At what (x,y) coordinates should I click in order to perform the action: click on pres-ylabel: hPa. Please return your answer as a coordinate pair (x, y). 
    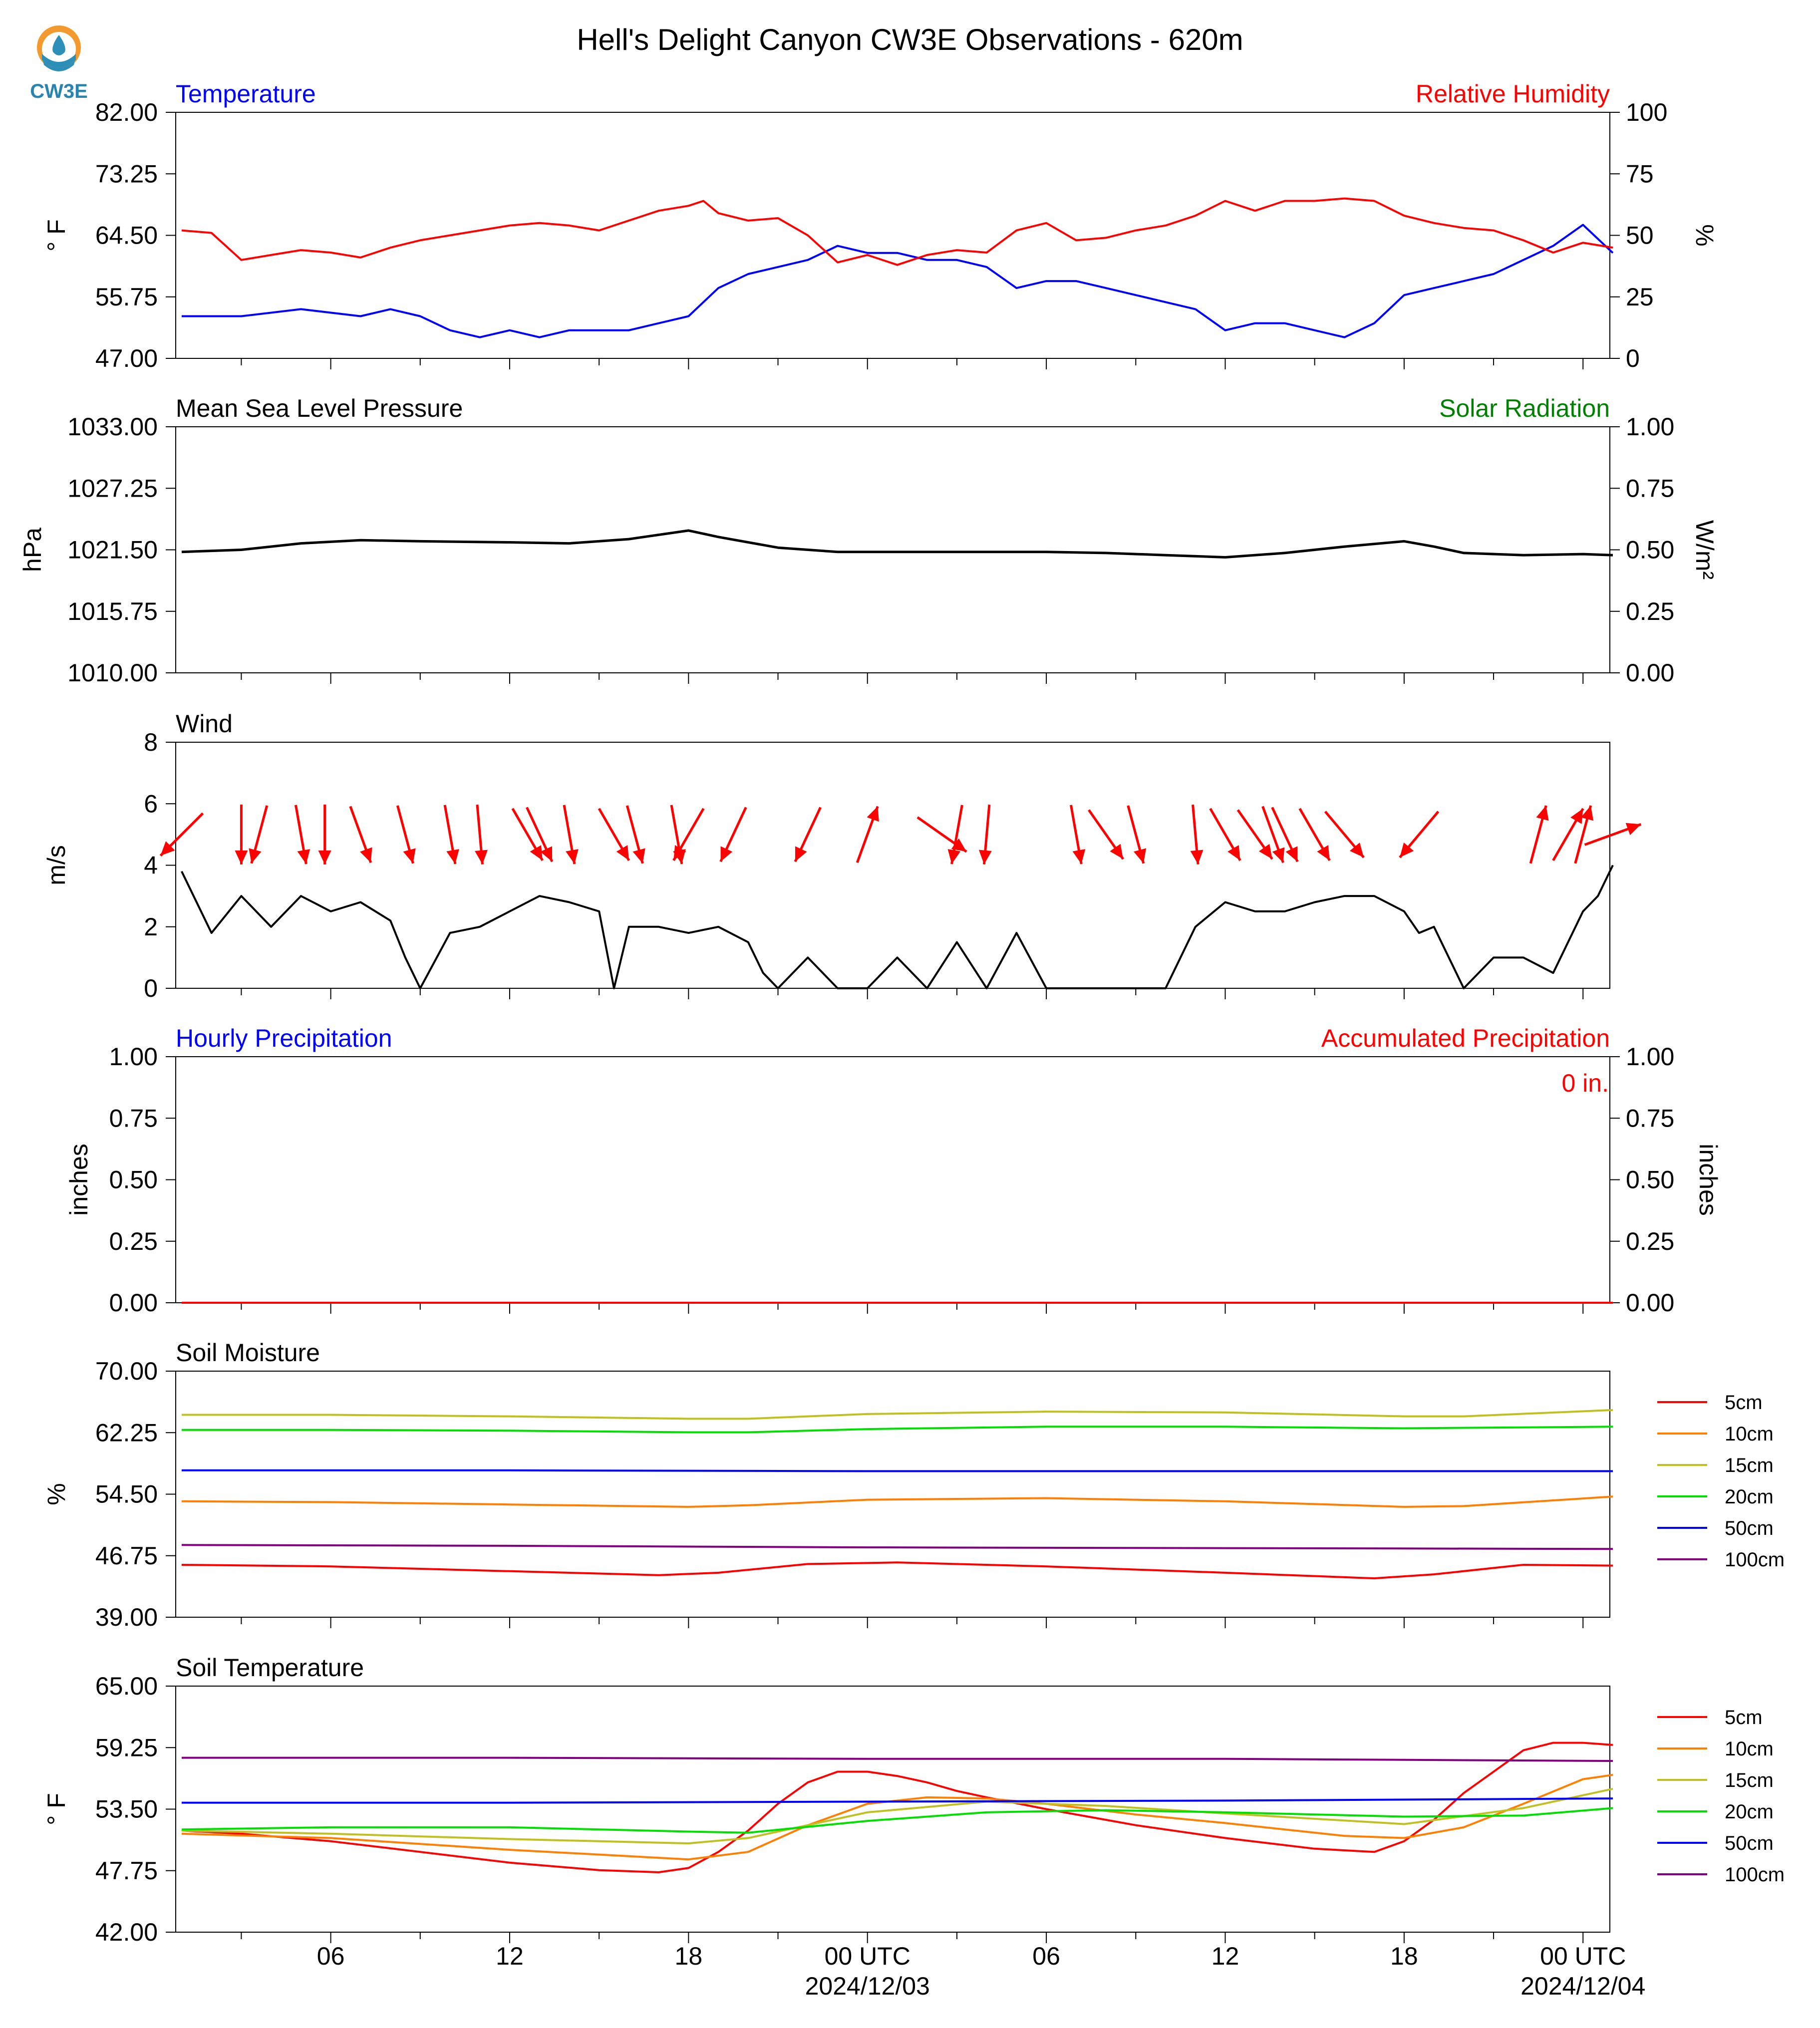
    Looking at the image, I should click on (32, 550).